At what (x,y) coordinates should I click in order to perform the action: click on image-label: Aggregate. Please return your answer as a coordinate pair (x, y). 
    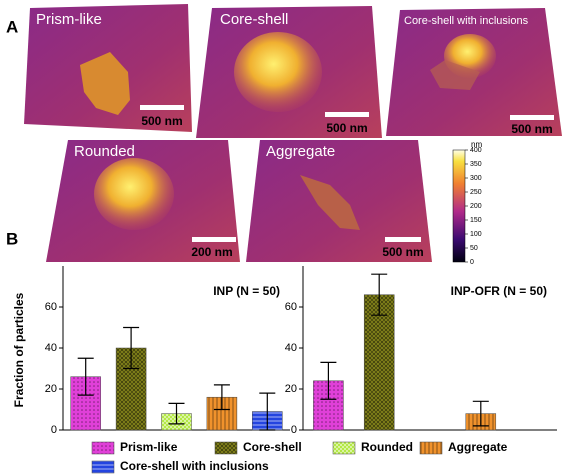
    Looking at the image, I should click on (300, 151).